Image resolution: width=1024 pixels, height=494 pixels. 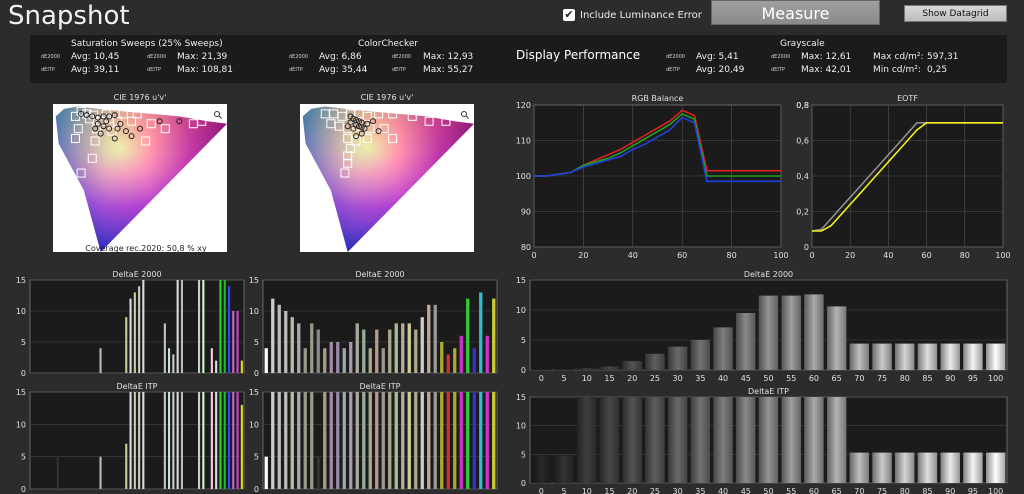 I want to click on gray_de-xtick: 85, so click(x=927, y=378).